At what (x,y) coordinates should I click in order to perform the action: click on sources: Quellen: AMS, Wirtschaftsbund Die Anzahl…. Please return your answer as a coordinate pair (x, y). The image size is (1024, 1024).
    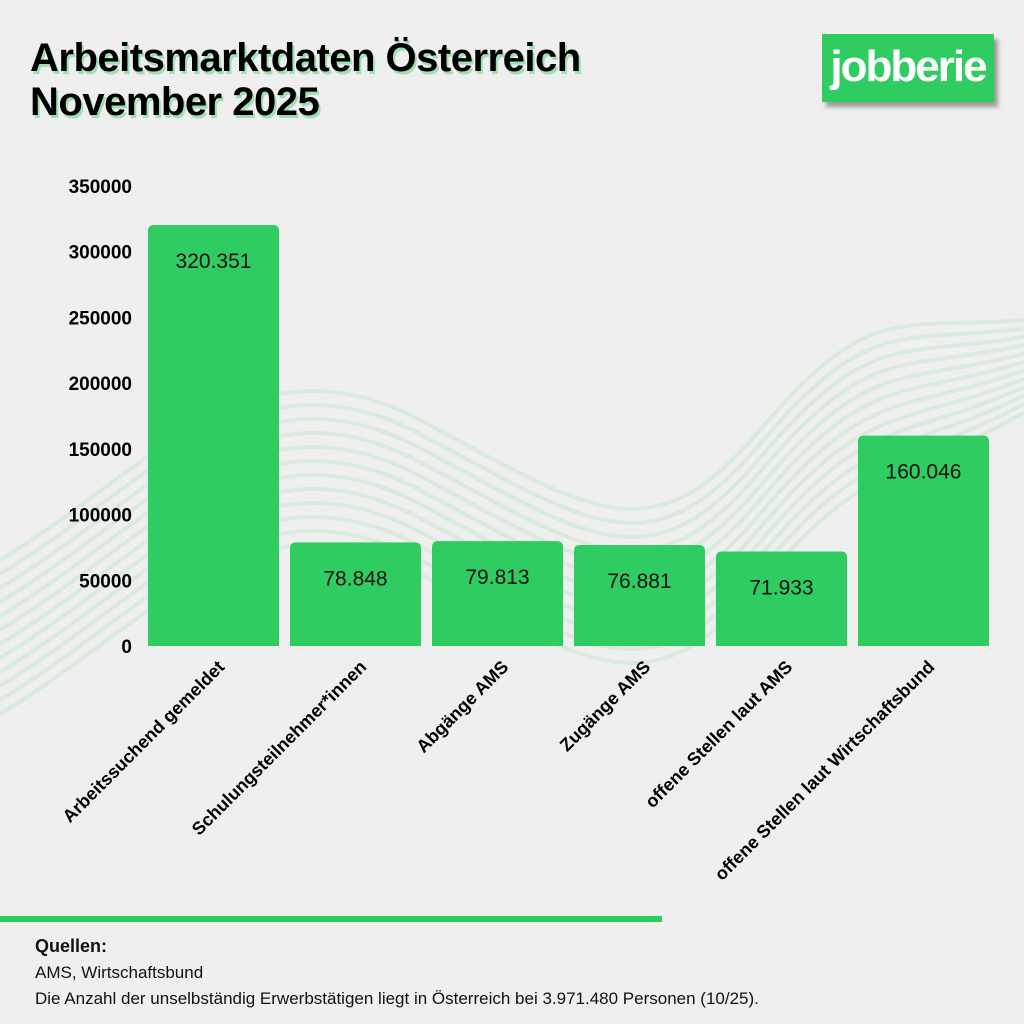
    Looking at the image, I should click on (397, 972).